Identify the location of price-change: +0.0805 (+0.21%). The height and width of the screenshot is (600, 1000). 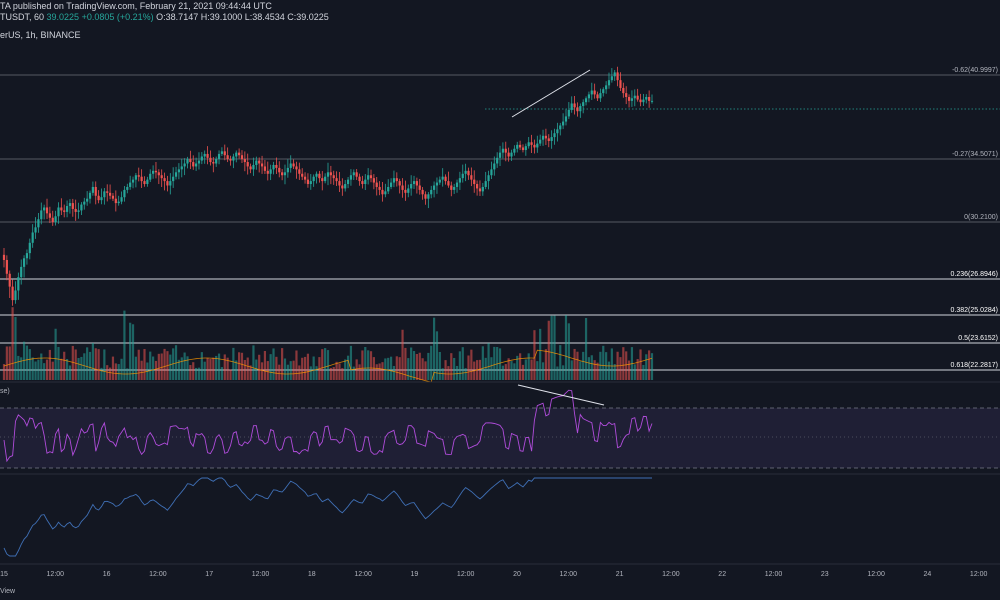
(117, 17).